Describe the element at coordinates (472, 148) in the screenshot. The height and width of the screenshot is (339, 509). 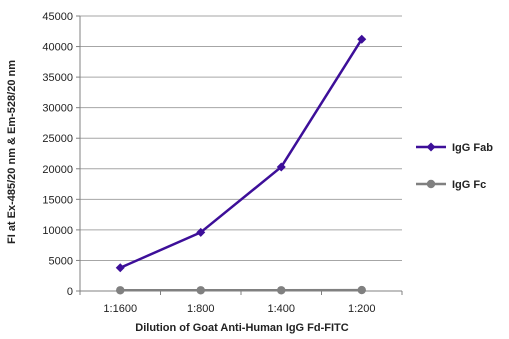
I see `legend-label: IgG Fab` at that location.